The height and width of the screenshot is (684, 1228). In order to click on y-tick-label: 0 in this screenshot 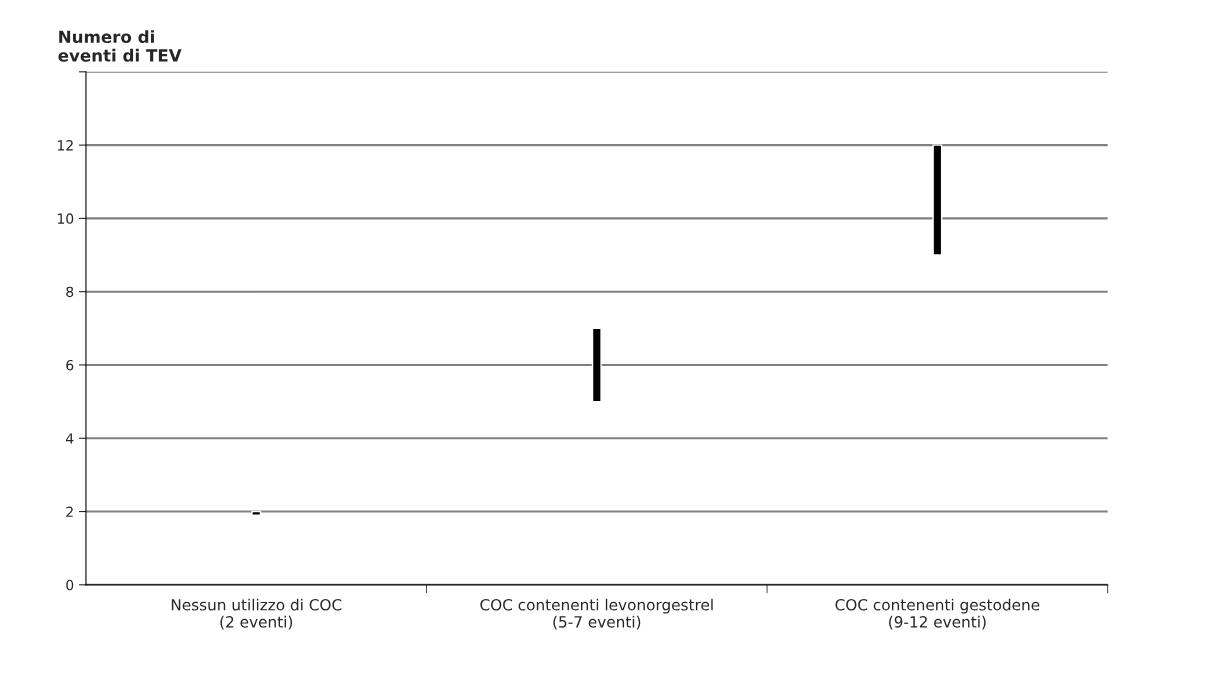, I will do `click(70, 585)`.